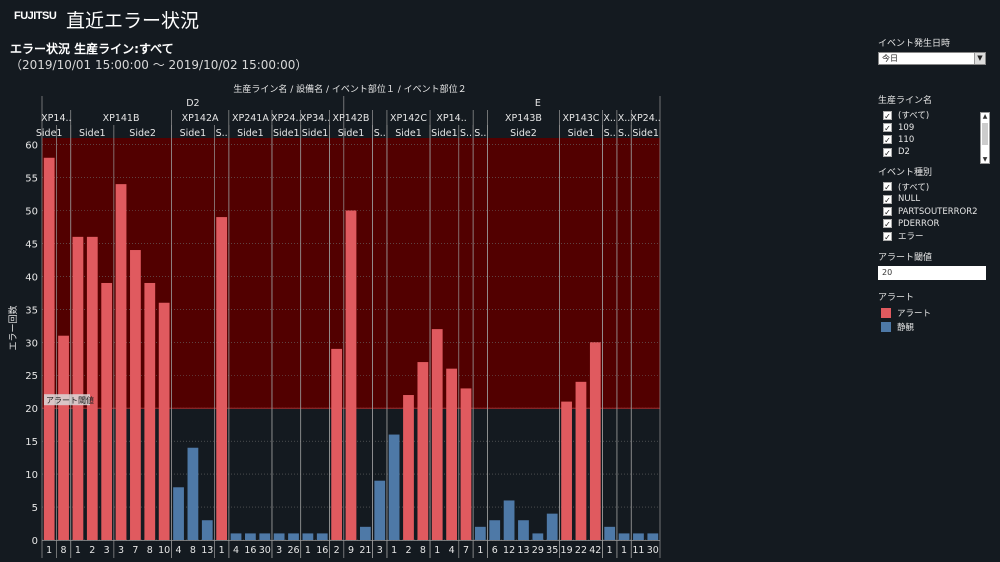 The height and width of the screenshot is (562, 1000). Describe the element at coordinates (207, 550) in the screenshot. I see `x-tick-label: 13` at that location.